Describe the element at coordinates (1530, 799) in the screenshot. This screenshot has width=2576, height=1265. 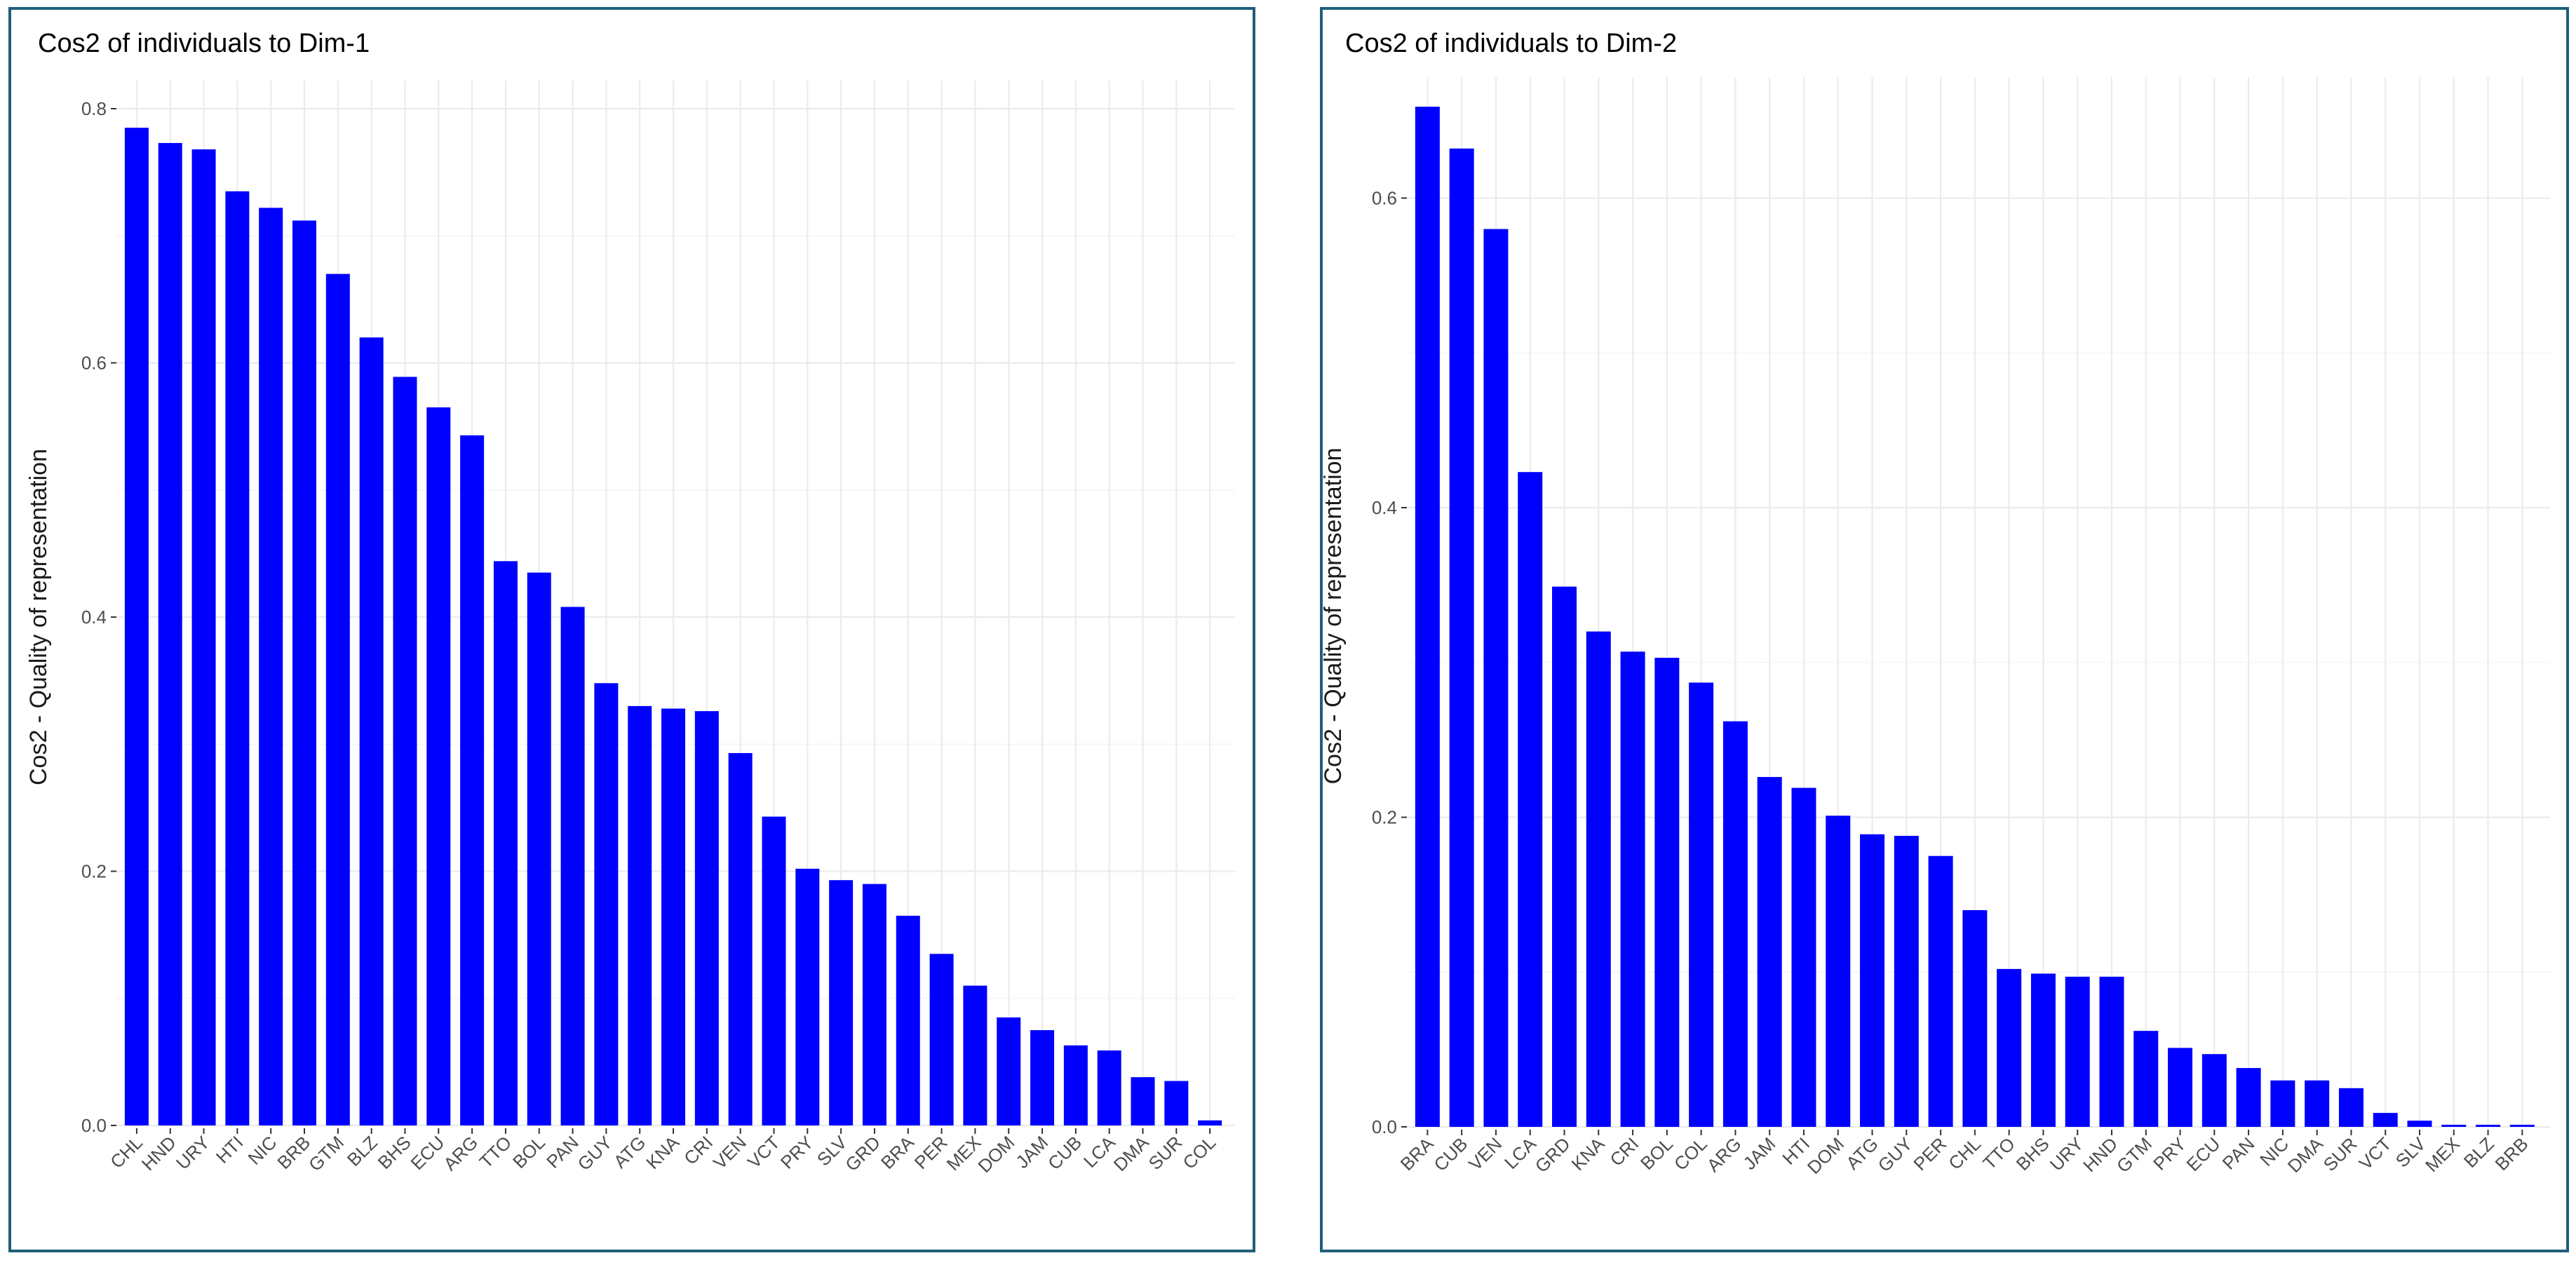
I see `bar-lca` at that location.